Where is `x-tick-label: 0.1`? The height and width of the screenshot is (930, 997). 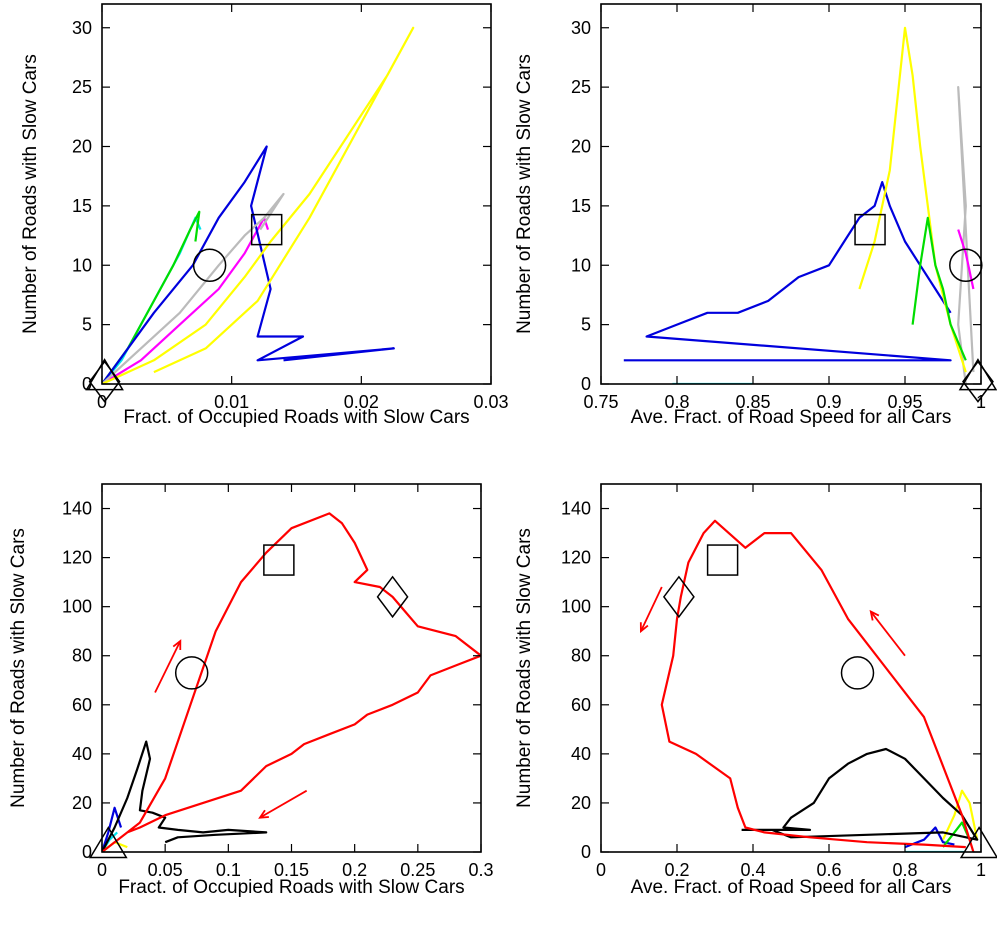
x-tick-label: 0.1 is located at coordinates (228, 870).